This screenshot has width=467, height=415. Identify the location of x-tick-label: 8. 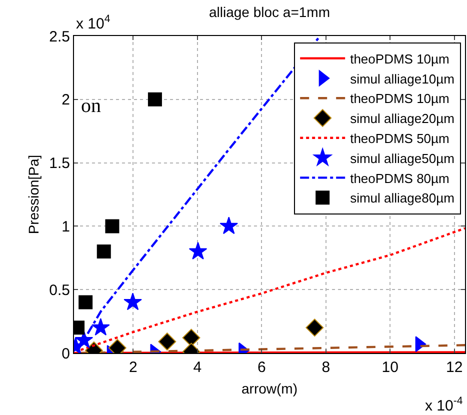
(326, 367).